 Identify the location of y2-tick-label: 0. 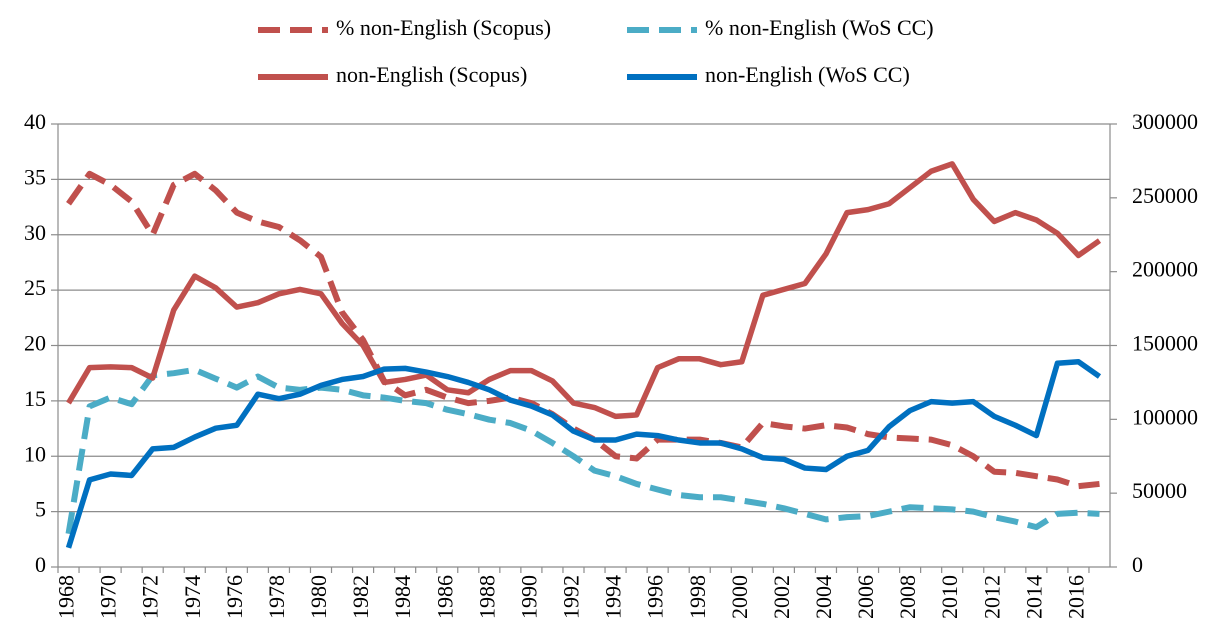
(1137, 564).